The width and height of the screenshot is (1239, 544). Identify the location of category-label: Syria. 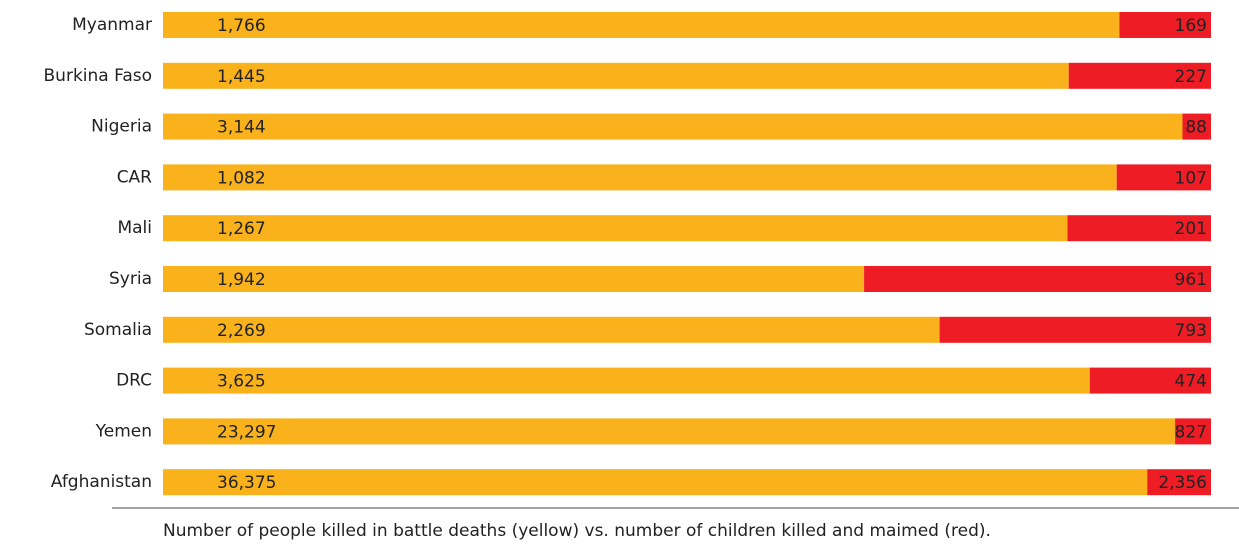
(130, 279).